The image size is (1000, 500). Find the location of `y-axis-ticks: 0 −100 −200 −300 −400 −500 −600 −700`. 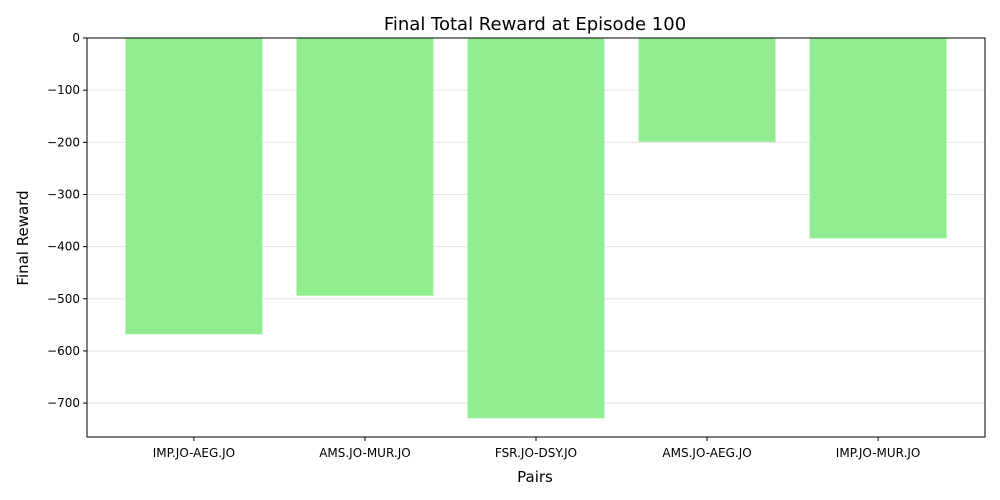

y-axis-ticks: 0 −100 −200 −300 −400 −500 −600 −700 is located at coordinates (67, 220).